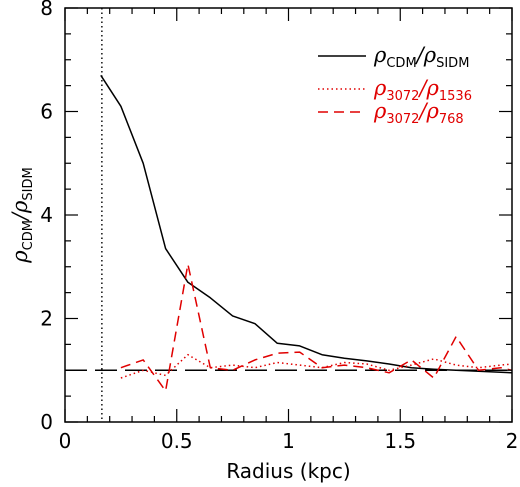 Image resolution: width=520 pixels, height=487 pixels. What do you see at coordinates (28, 183) in the screenshot?
I see `y-axis-title-sub2: SIDM` at bounding box center [28, 183].